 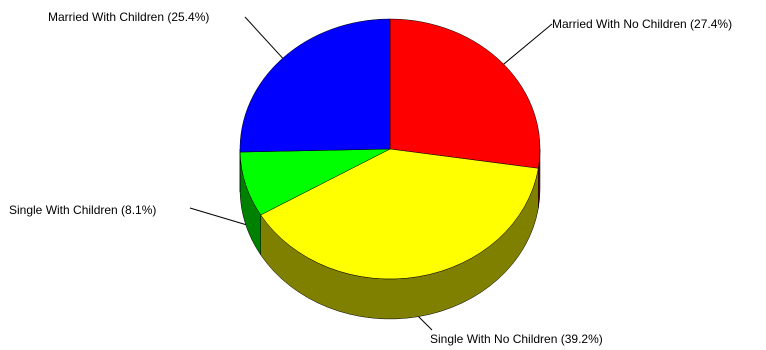 I want to click on slice-label-0: Married With No Children (27.4%), so click(x=642, y=24).